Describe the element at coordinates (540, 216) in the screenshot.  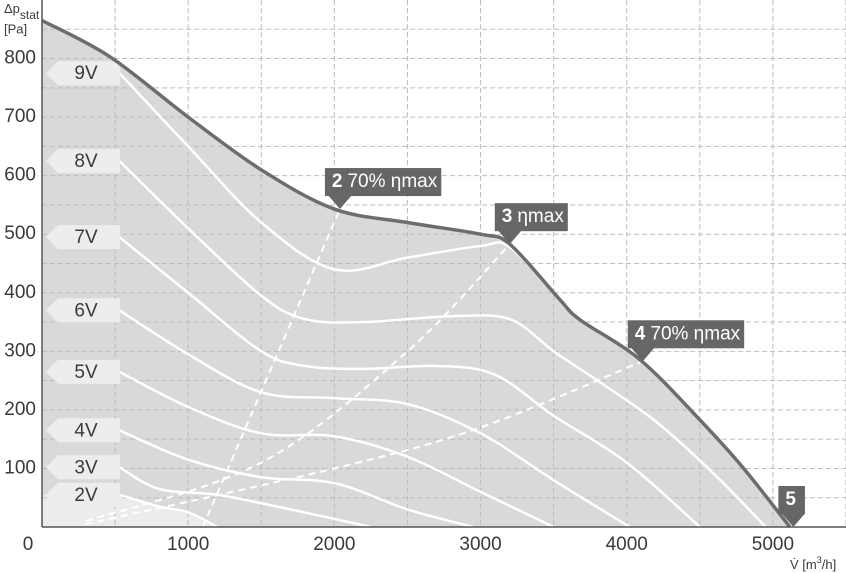
I see `callout-text: ηmax` at that location.